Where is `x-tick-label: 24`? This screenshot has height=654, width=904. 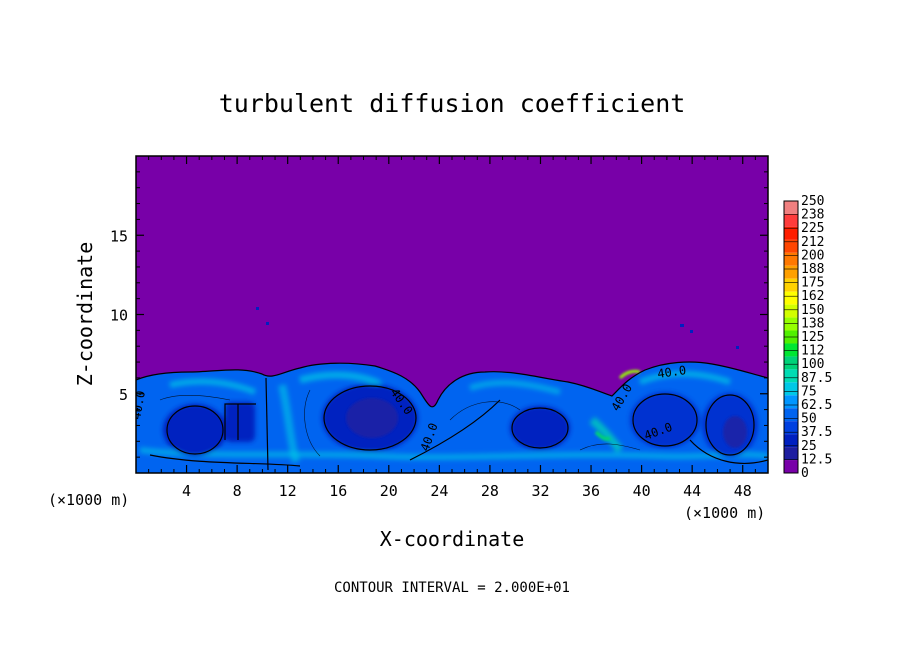 x-tick-label: 24 is located at coordinates (439, 491).